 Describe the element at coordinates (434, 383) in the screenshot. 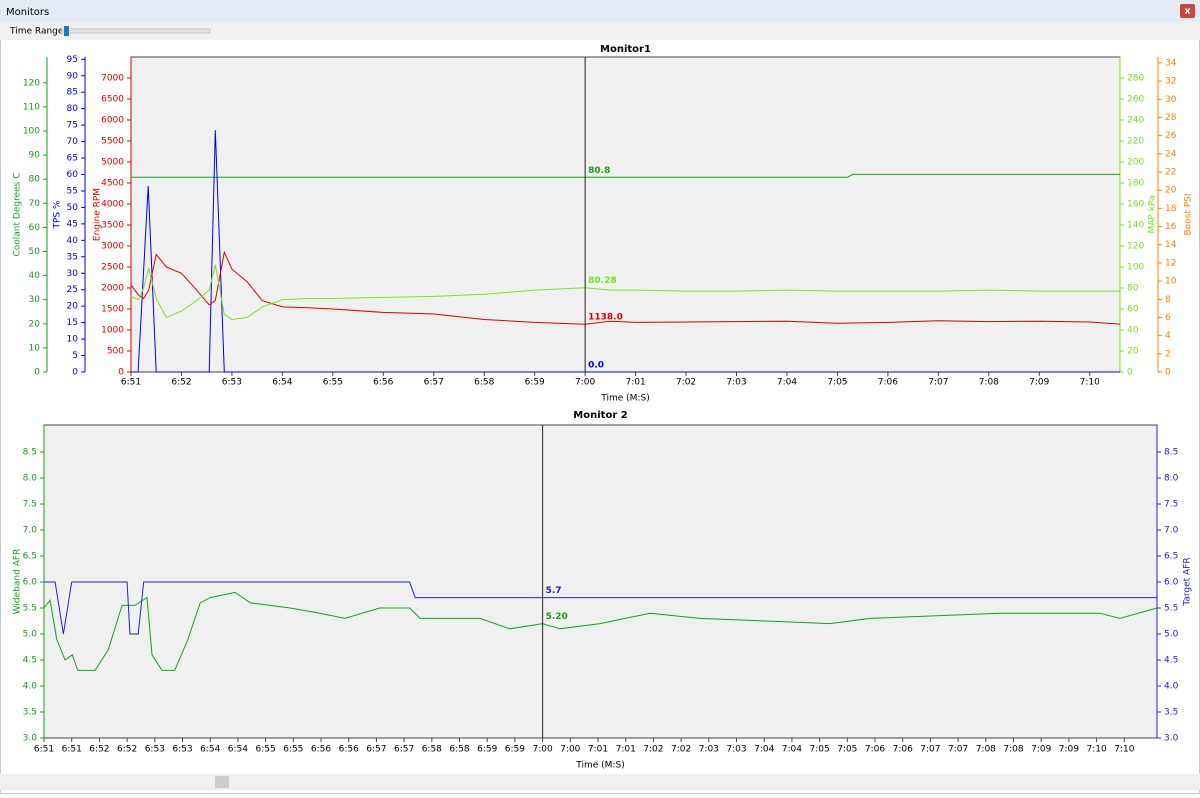

I see `x-tick-label: 6:57` at that location.